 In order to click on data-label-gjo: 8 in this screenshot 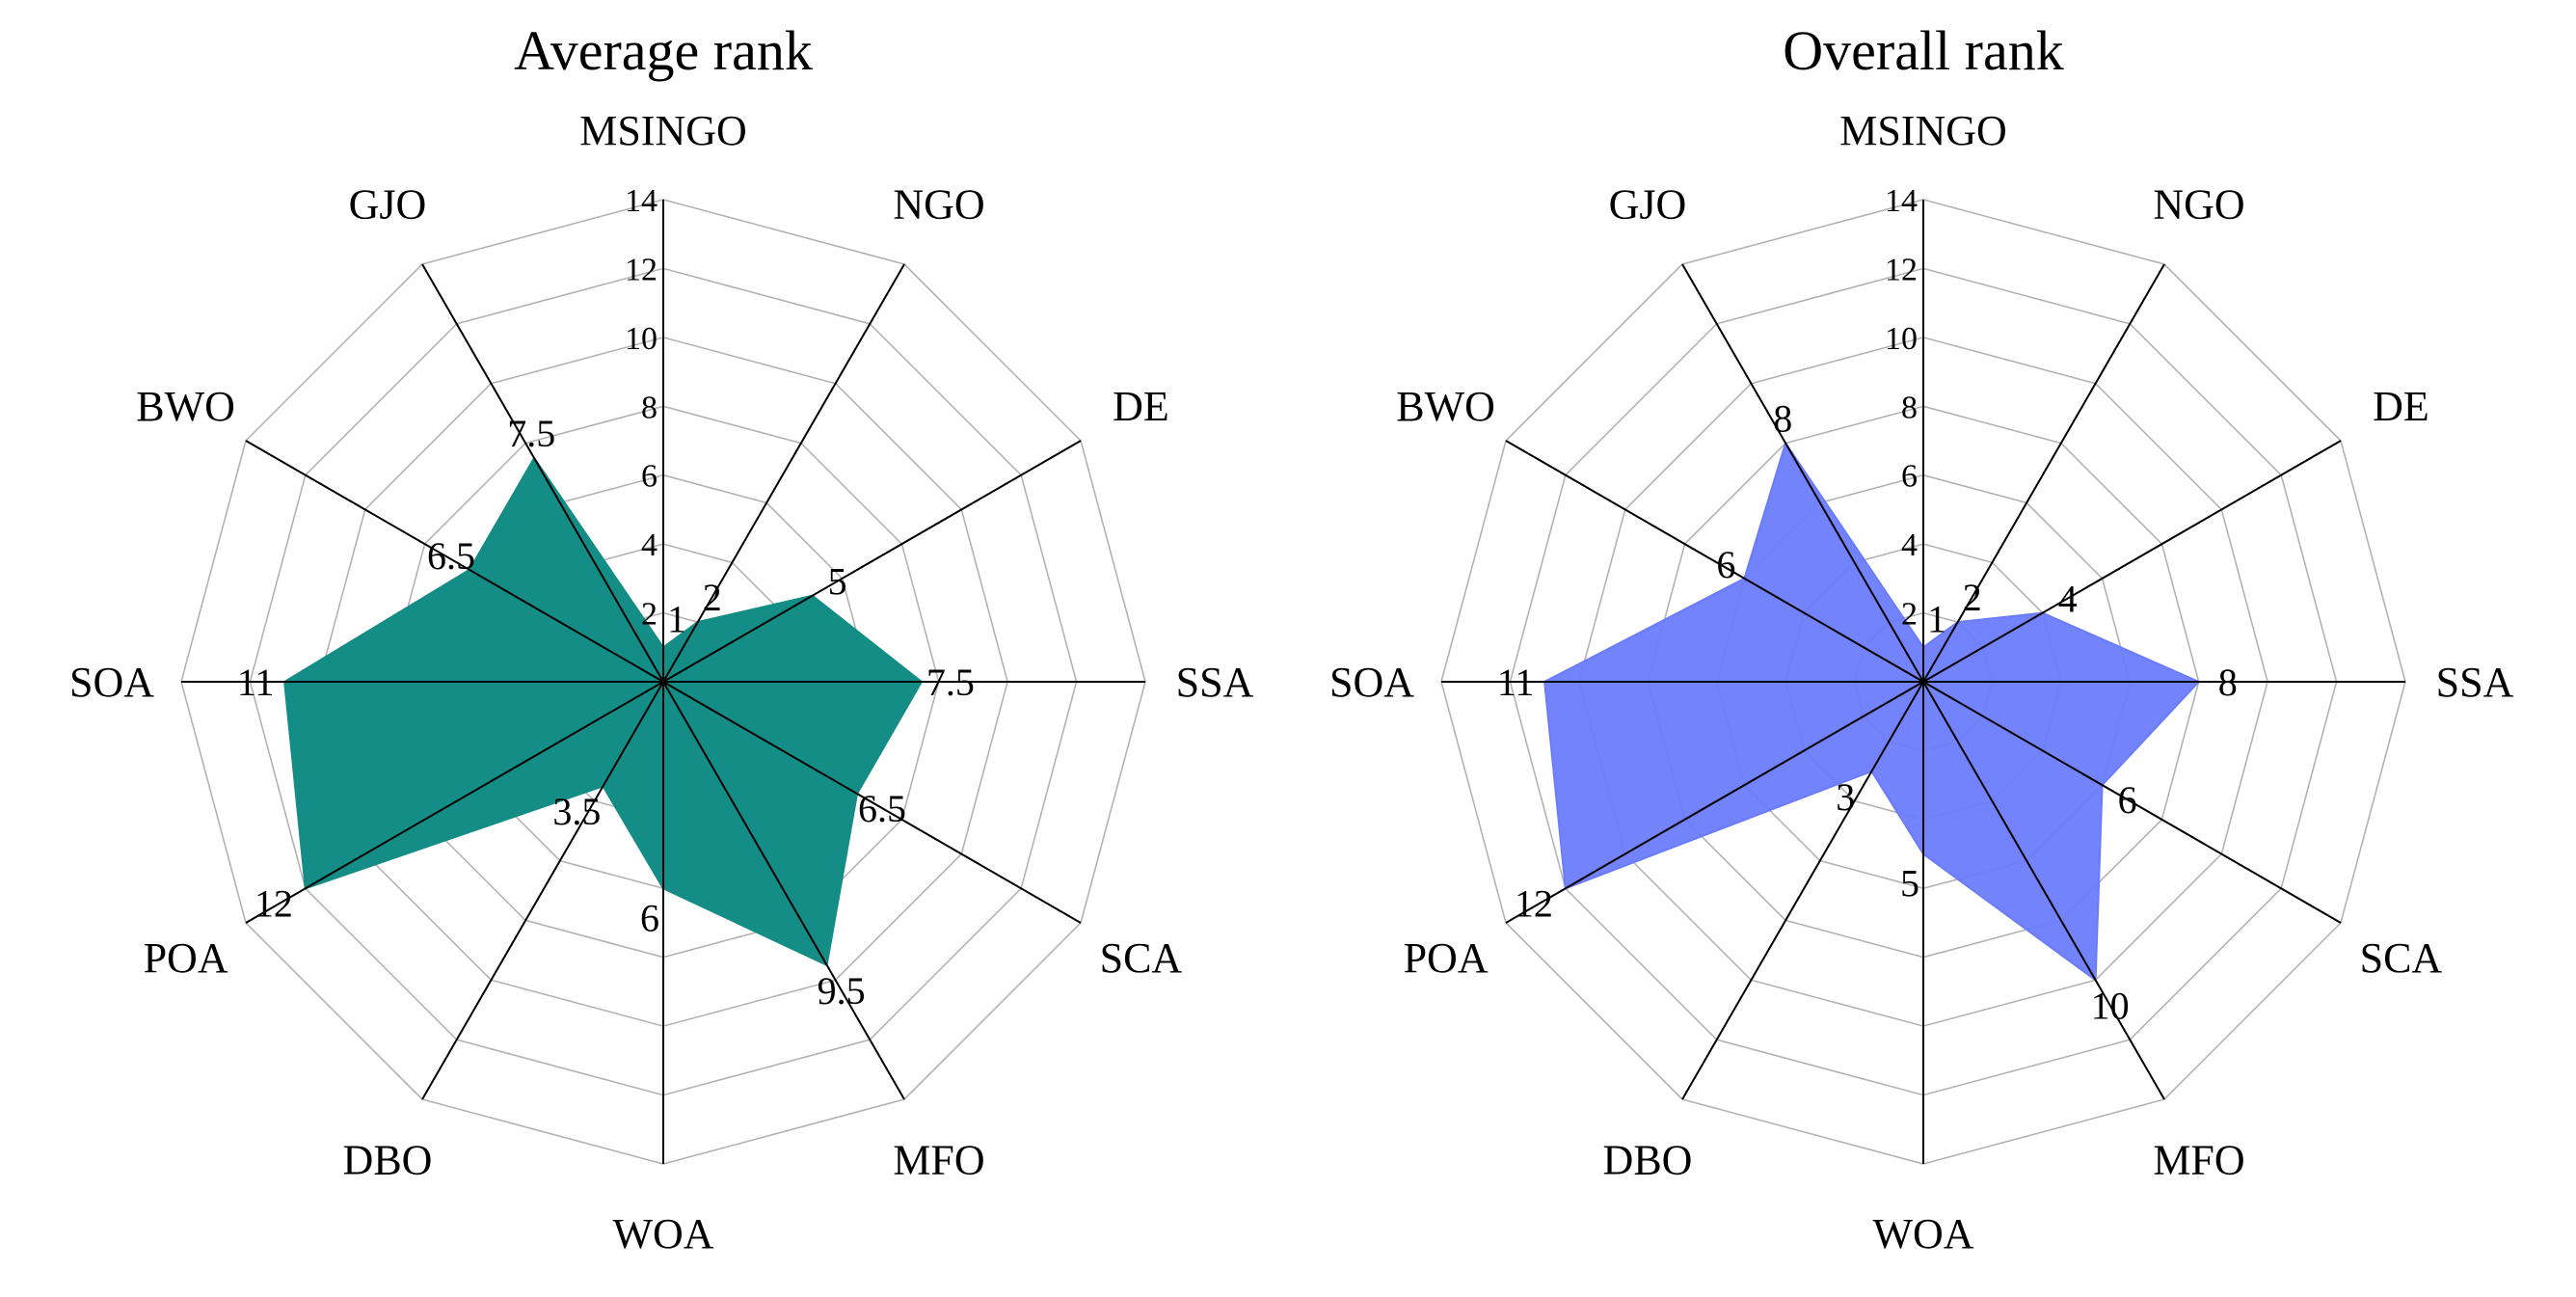, I will do `click(1783, 419)`.